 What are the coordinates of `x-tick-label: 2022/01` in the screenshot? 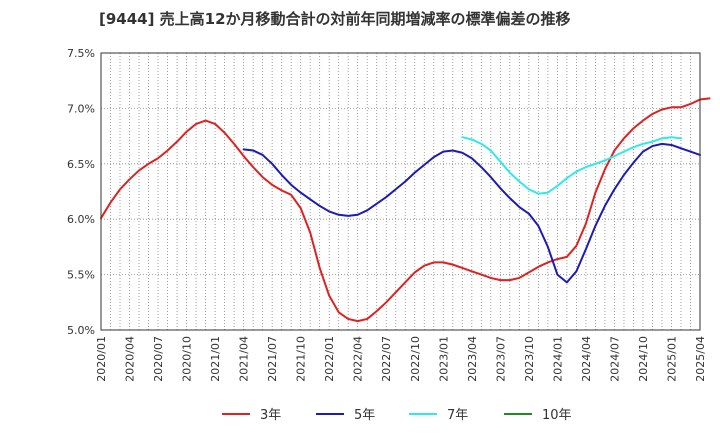 It's located at (329, 359).